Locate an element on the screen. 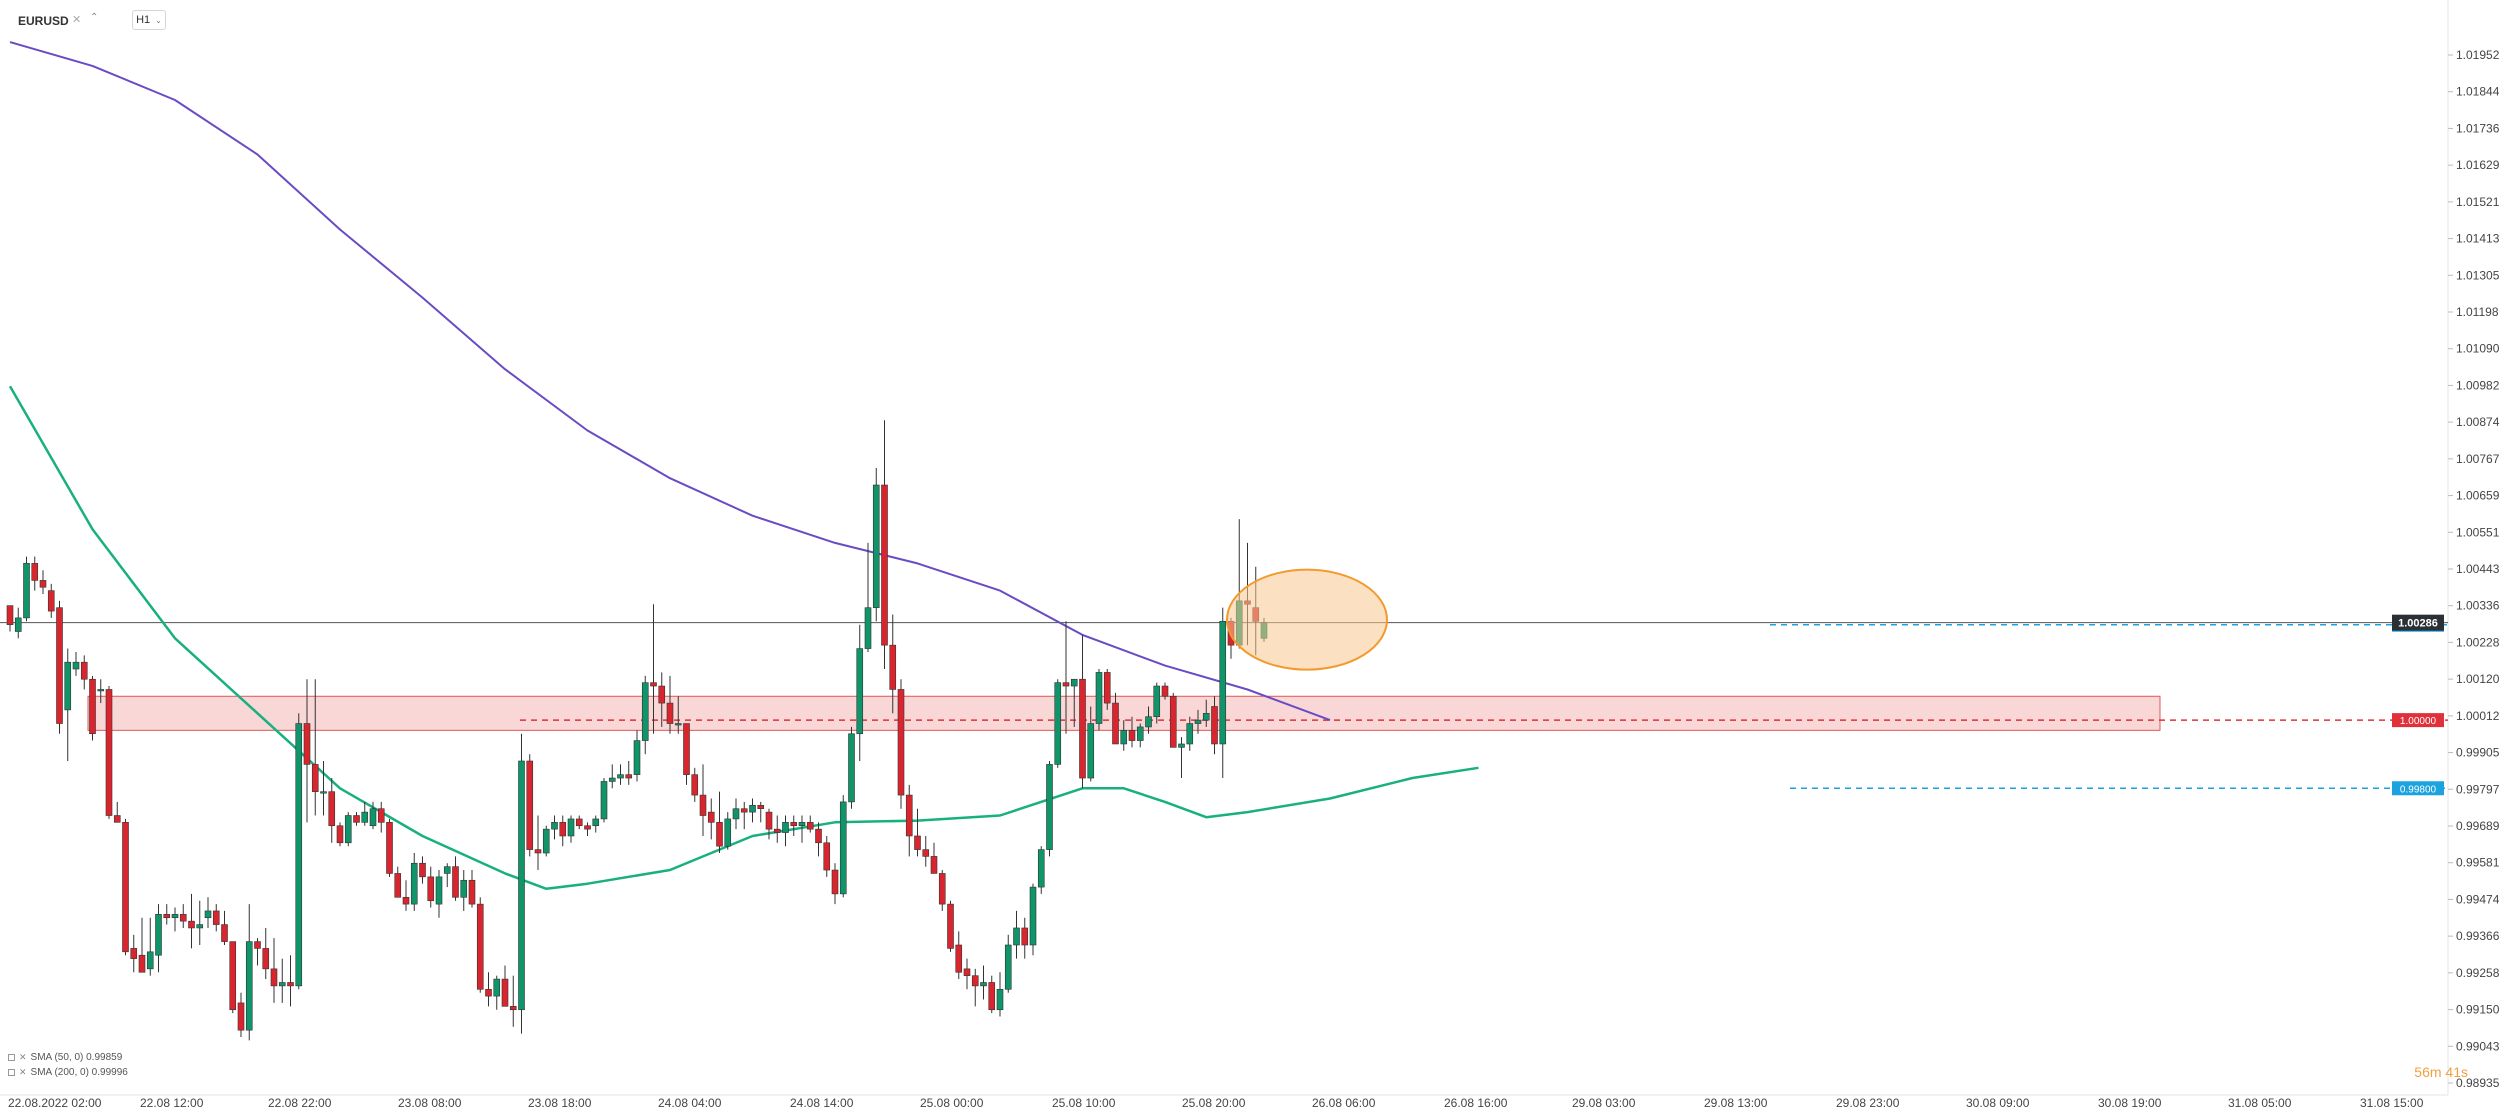 The height and width of the screenshot is (1117, 2506). legend-sma-slow: ✕ SMA (200, 0) 0.99996 is located at coordinates (68, 1072).